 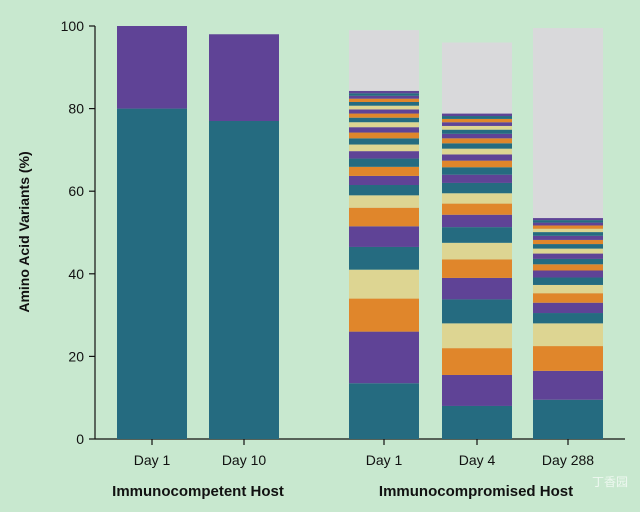 What do you see at coordinates (78, 232) in the screenshot?
I see `y-axis: 0 20 40 60 80 100` at bounding box center [78, 232].